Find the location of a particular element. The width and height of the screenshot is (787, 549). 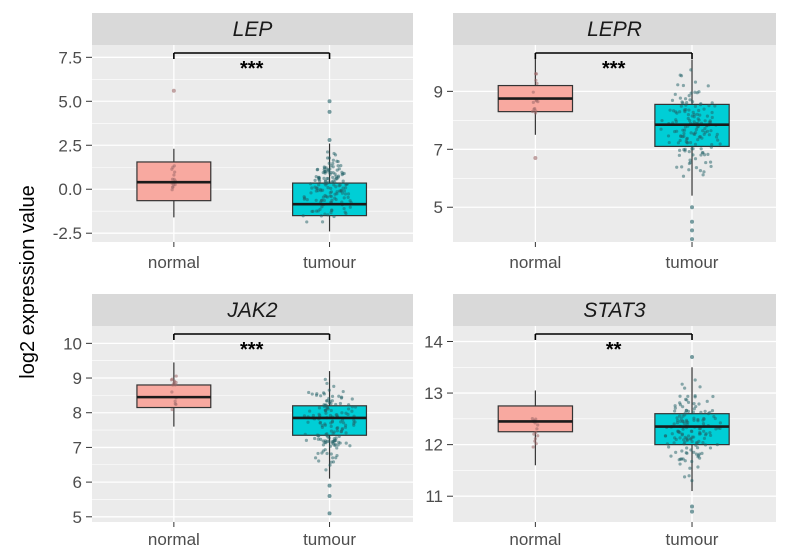

box-normal is located at coordinates (535, 428).